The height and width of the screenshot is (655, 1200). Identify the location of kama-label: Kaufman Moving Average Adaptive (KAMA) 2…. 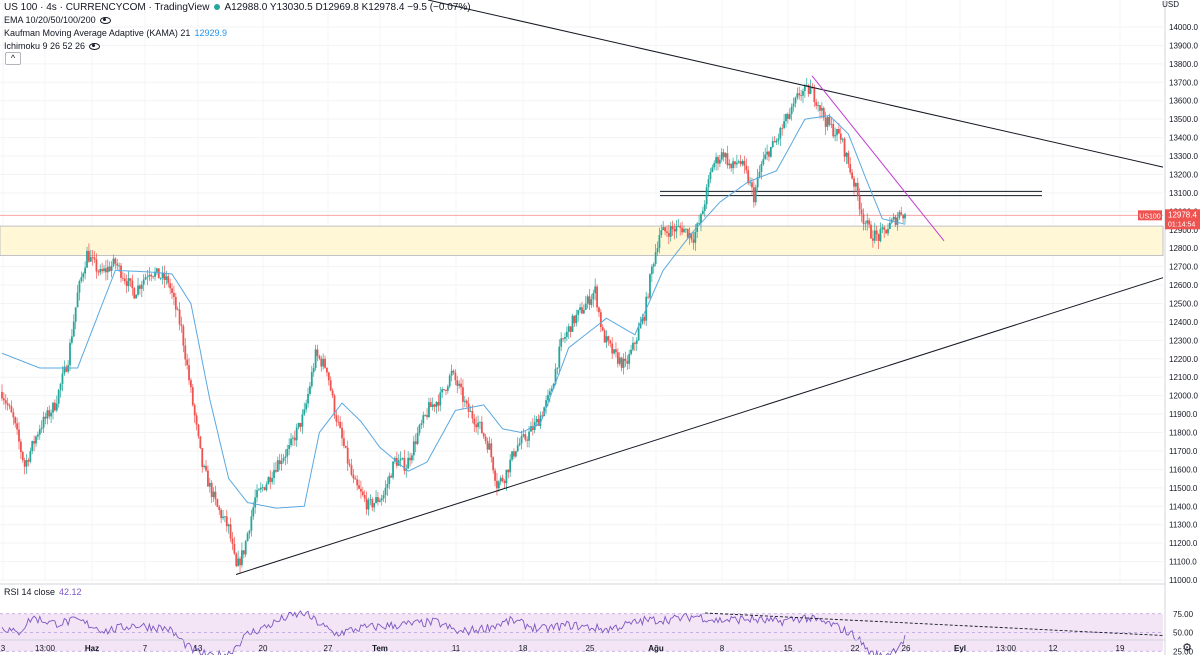
(97, 33).